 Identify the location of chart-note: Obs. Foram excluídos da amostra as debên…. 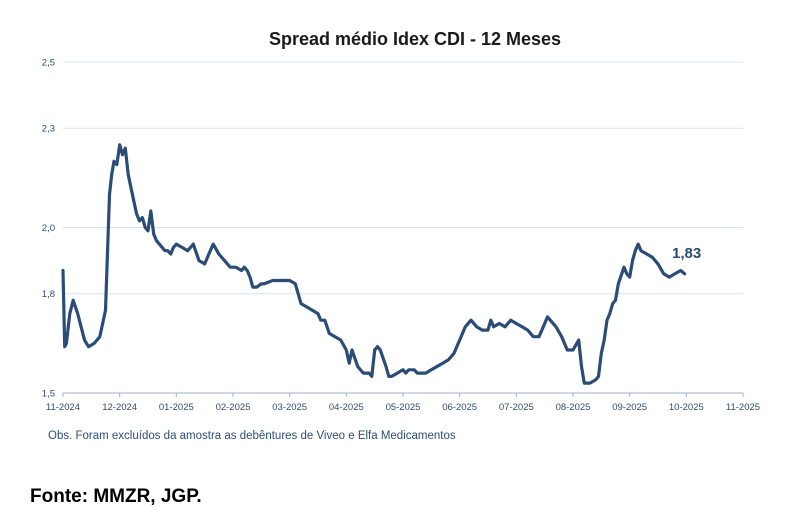
(252, 436).